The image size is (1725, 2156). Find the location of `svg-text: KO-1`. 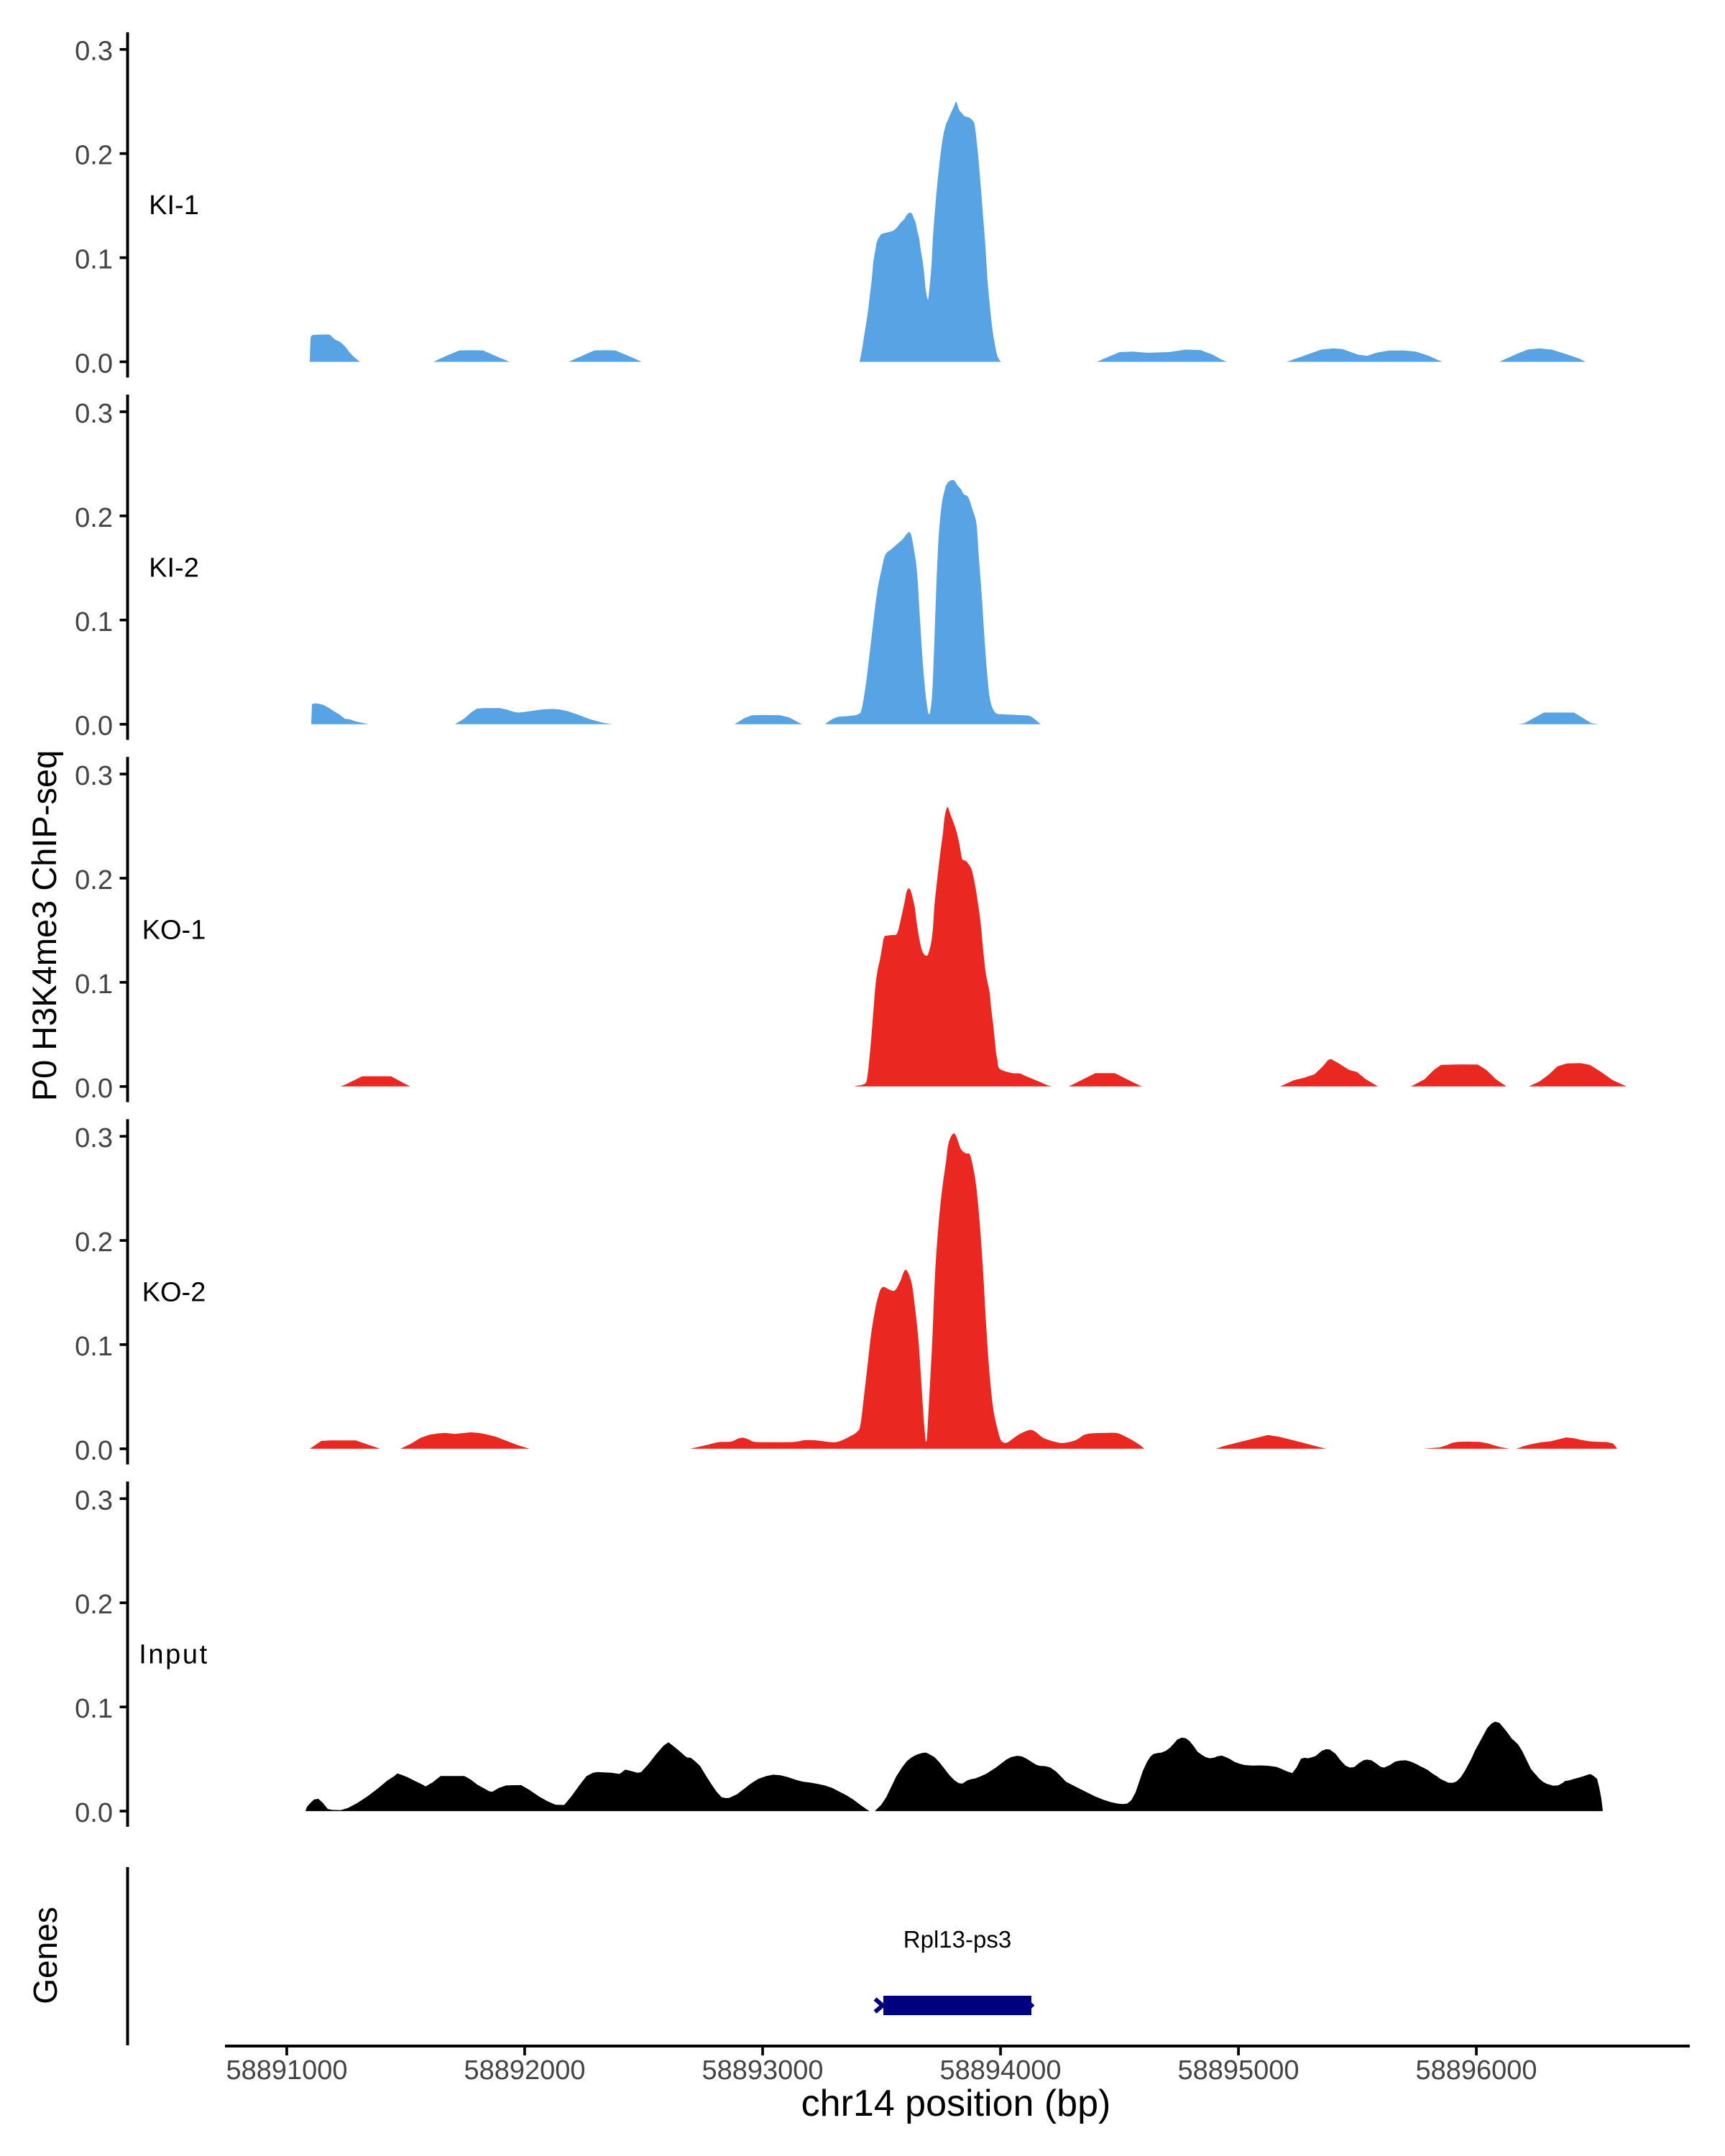

svg-text: KO-1 is located at coordinates (174, 930).